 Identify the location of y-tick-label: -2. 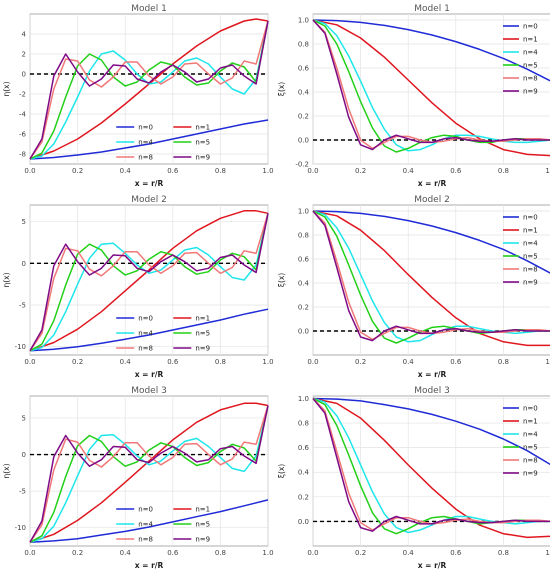
(22, 95).